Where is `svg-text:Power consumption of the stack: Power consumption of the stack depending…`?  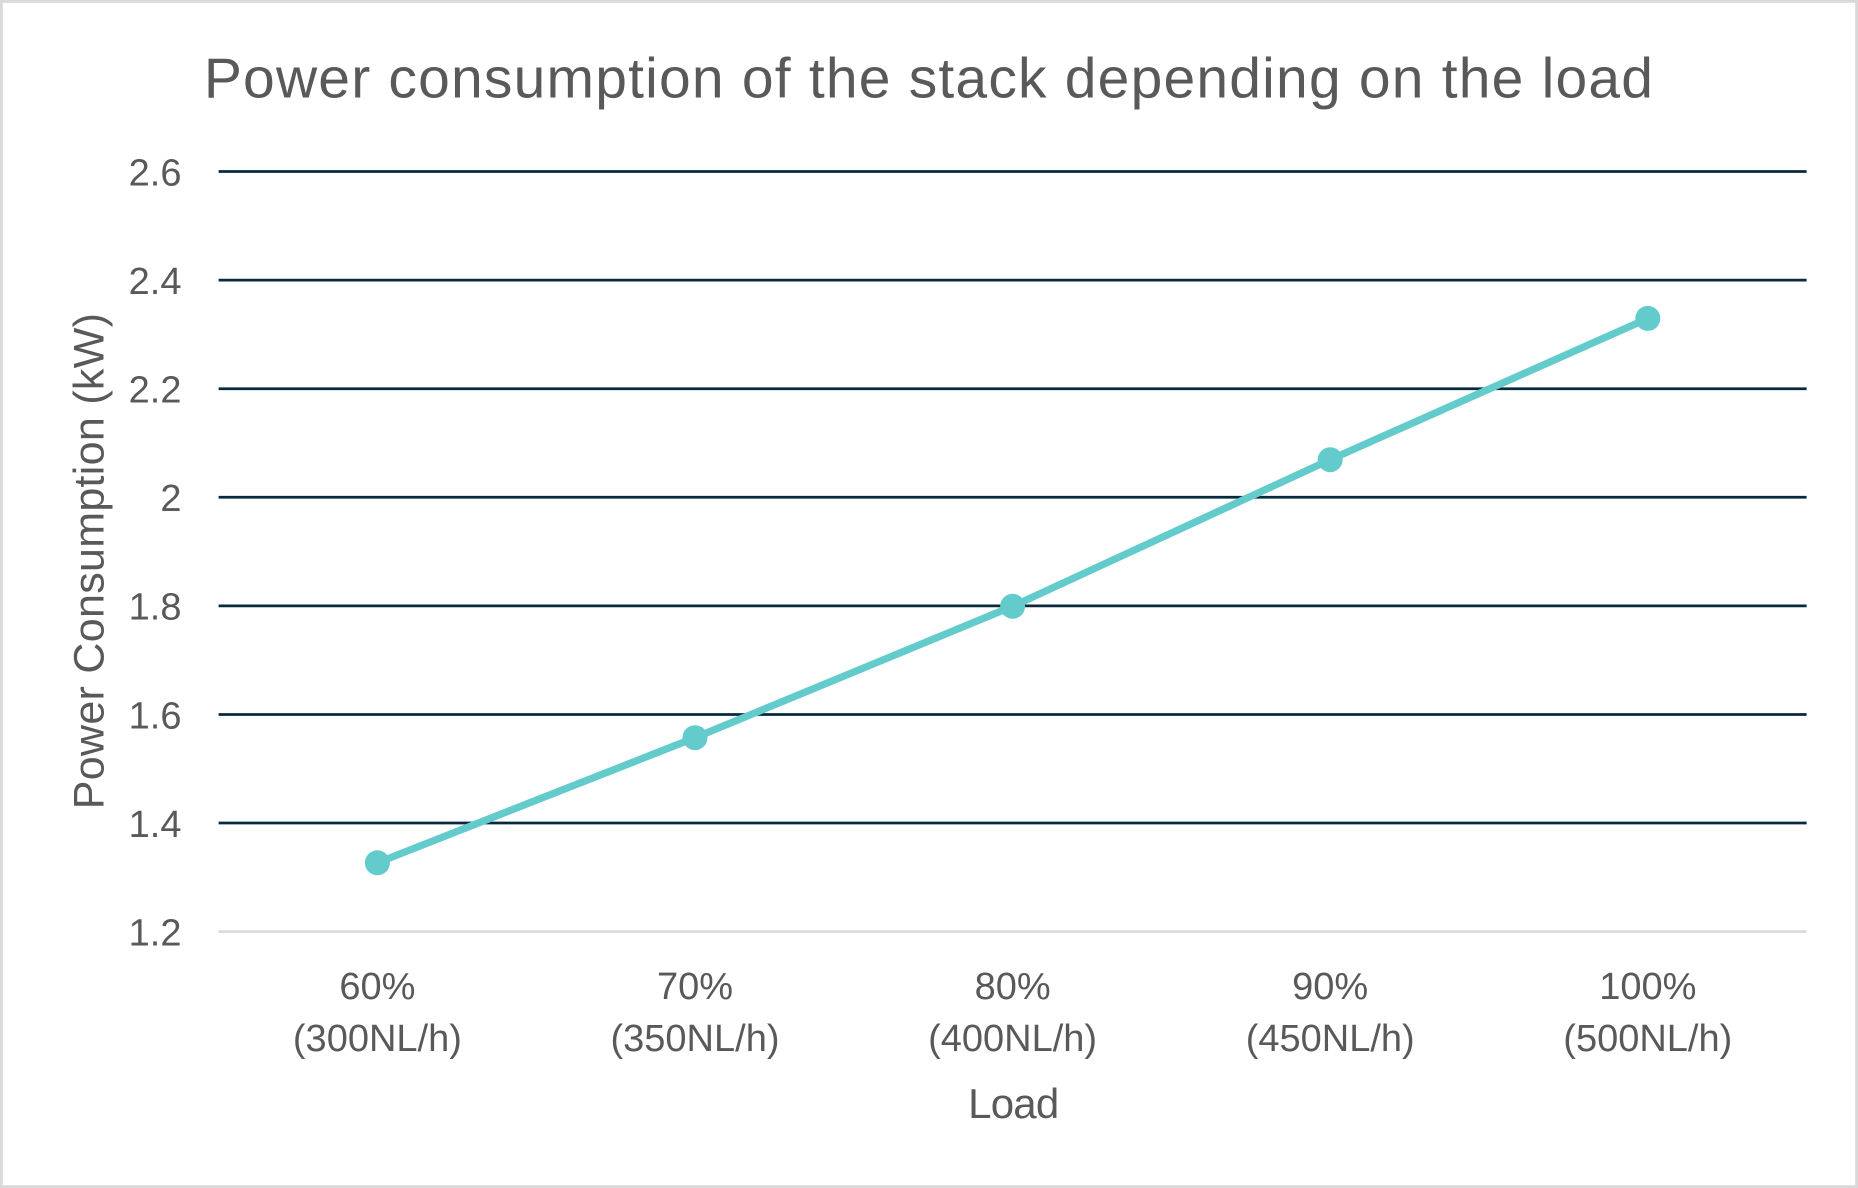 svg-text:Power consumption of the stack: Power consumption of the stack depending… is located at coordinates (929, 79).